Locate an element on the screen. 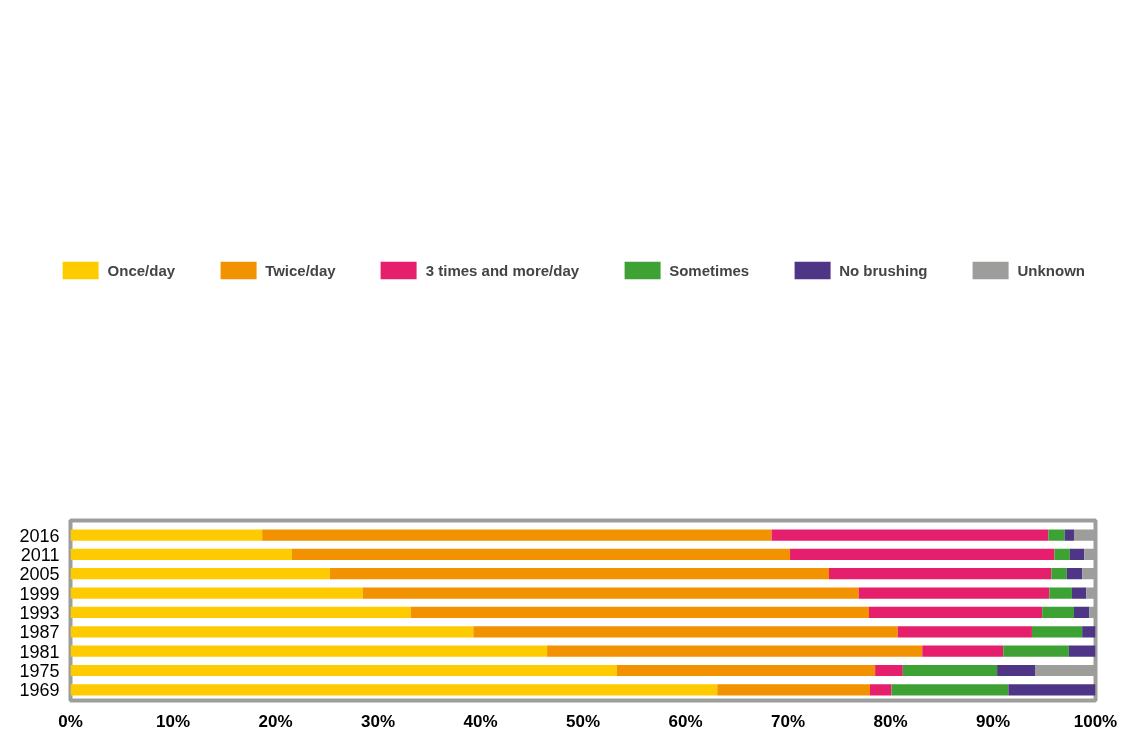 The height and width of the screenshot is (748, 1137). y-tick-label: 1999 is located at coordinates (39, 593).